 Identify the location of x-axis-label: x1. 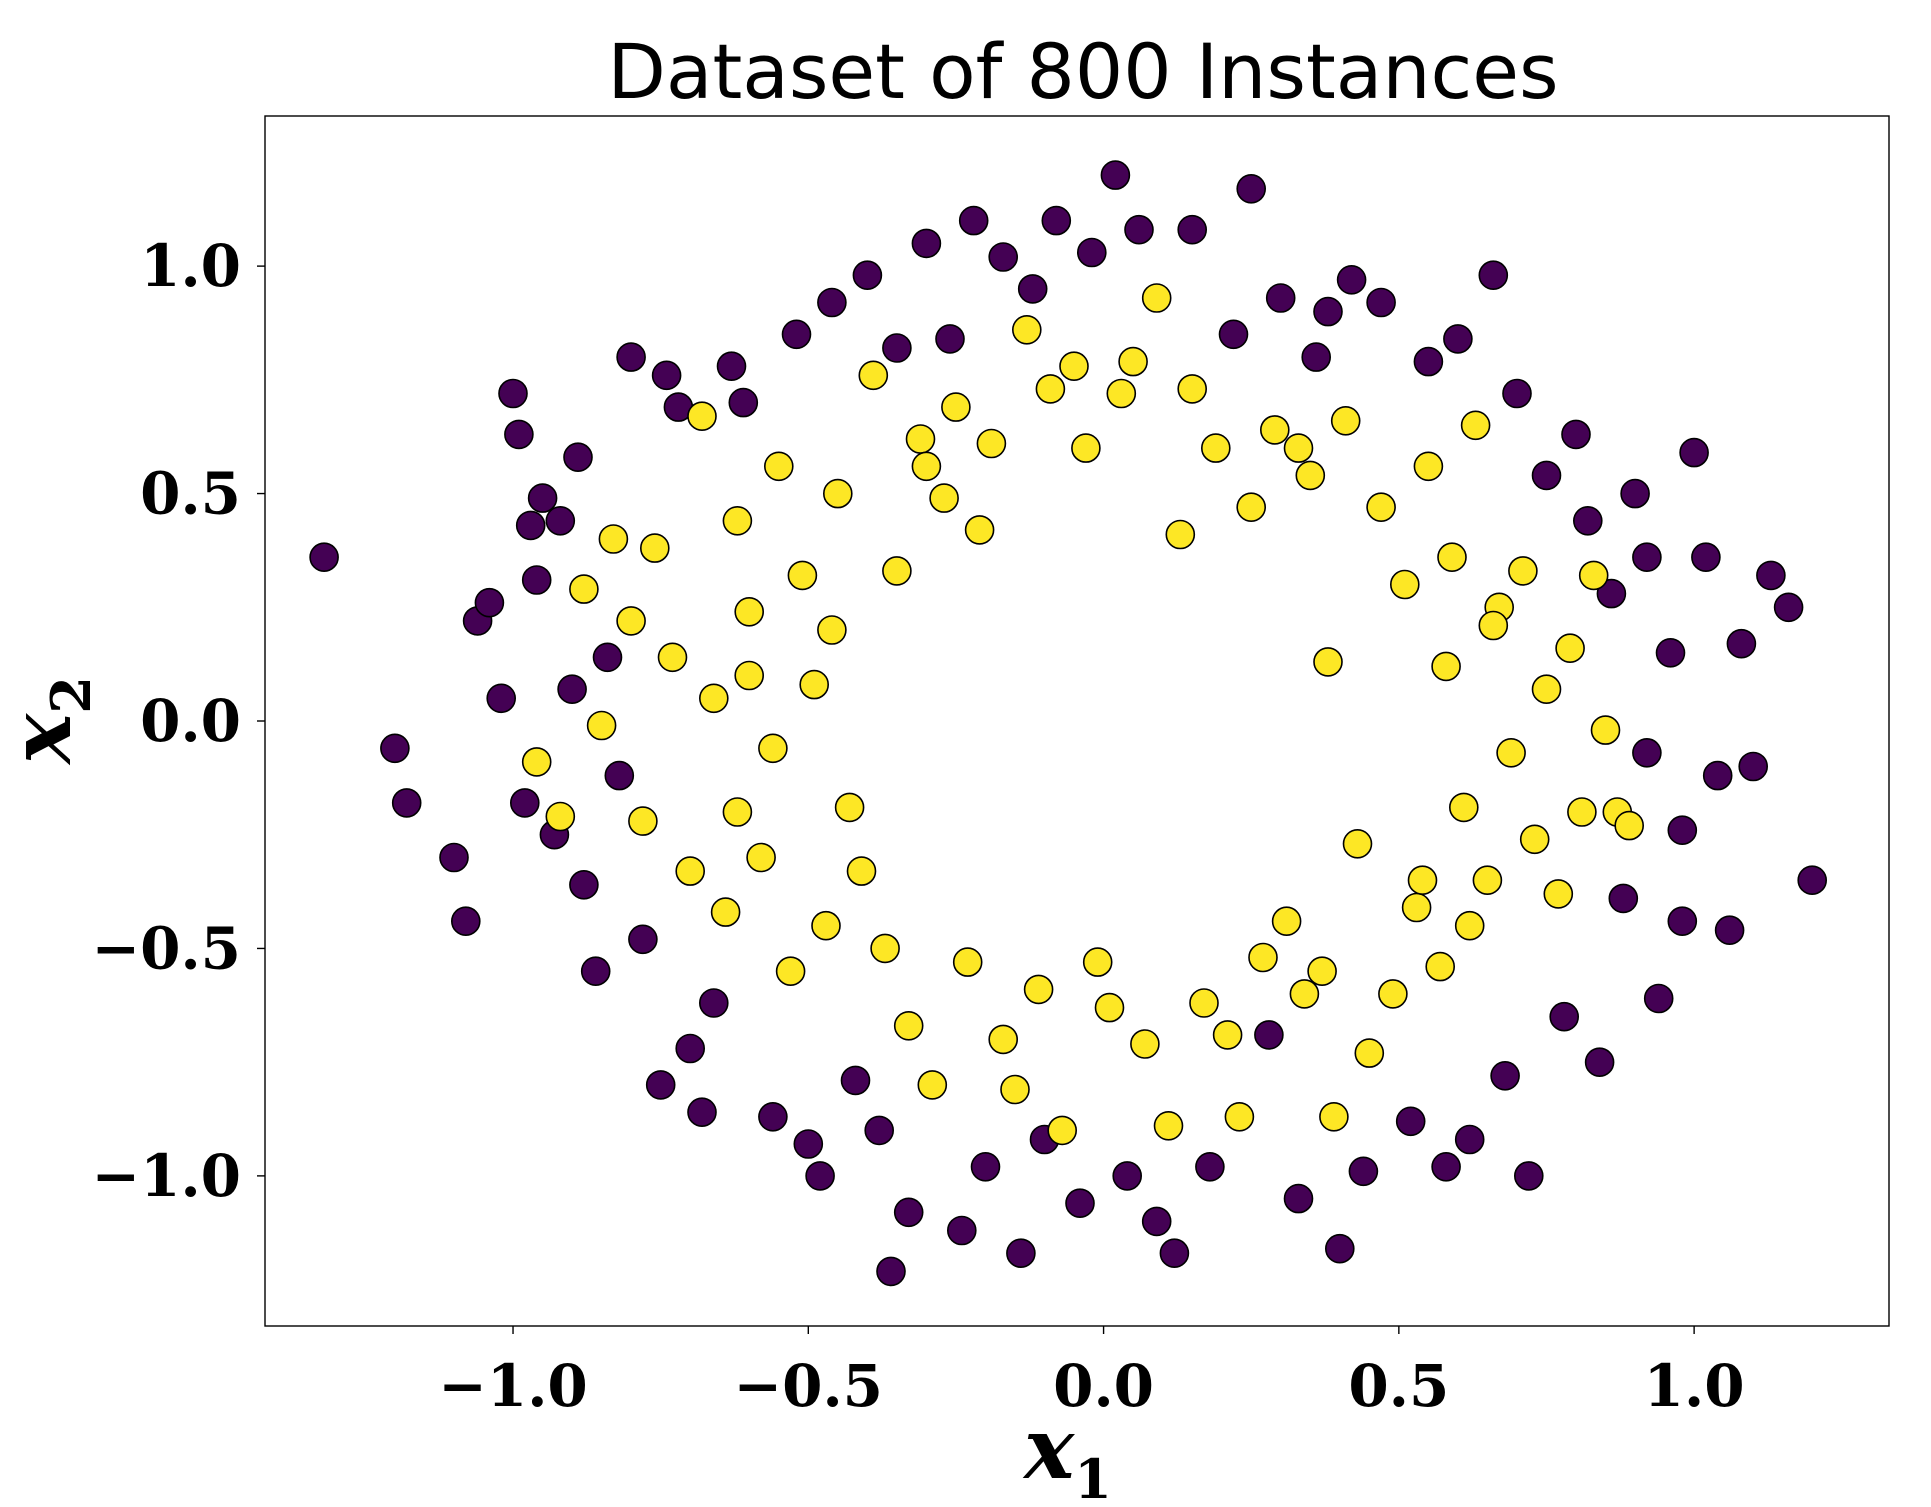
(1067, 1453).